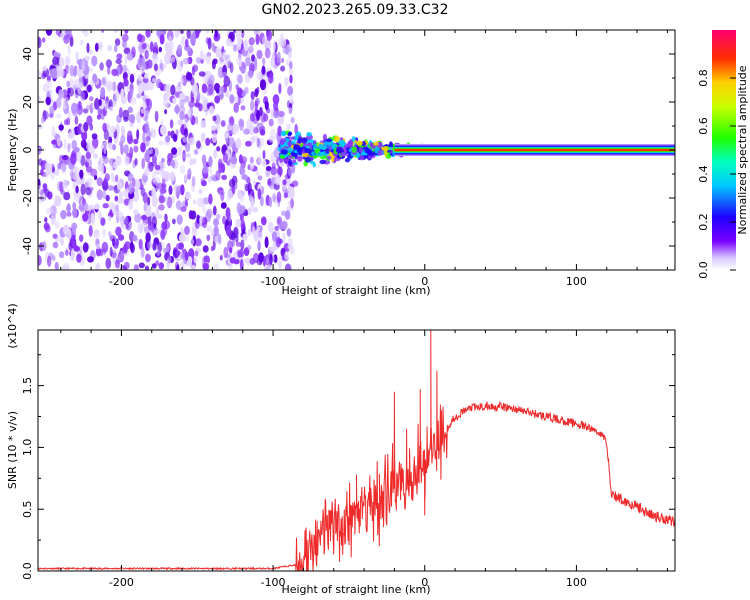  I want to click on noise-cloud, so click(168, 150).